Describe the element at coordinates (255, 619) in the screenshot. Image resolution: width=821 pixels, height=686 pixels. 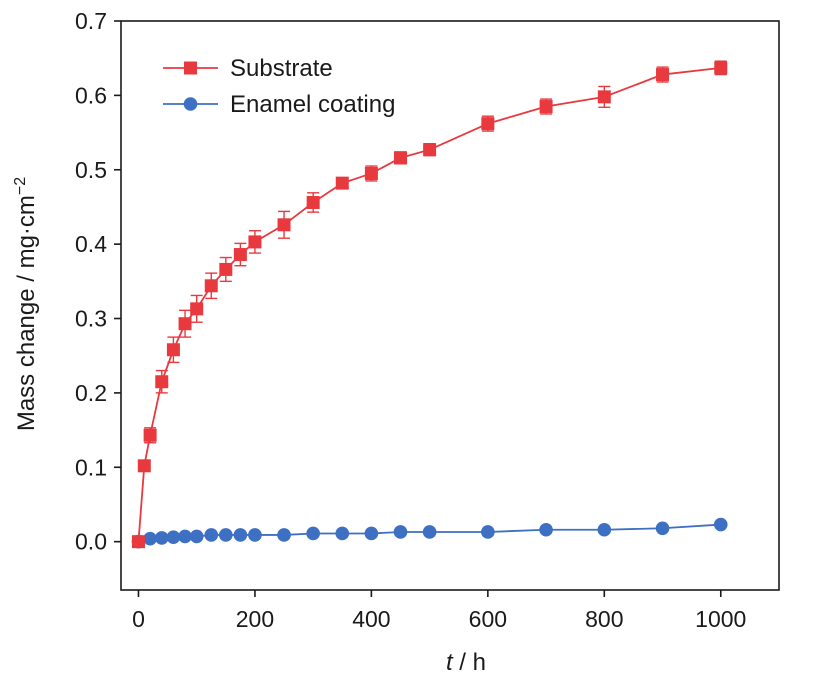
I see `x-tick-label: 200` at that location.